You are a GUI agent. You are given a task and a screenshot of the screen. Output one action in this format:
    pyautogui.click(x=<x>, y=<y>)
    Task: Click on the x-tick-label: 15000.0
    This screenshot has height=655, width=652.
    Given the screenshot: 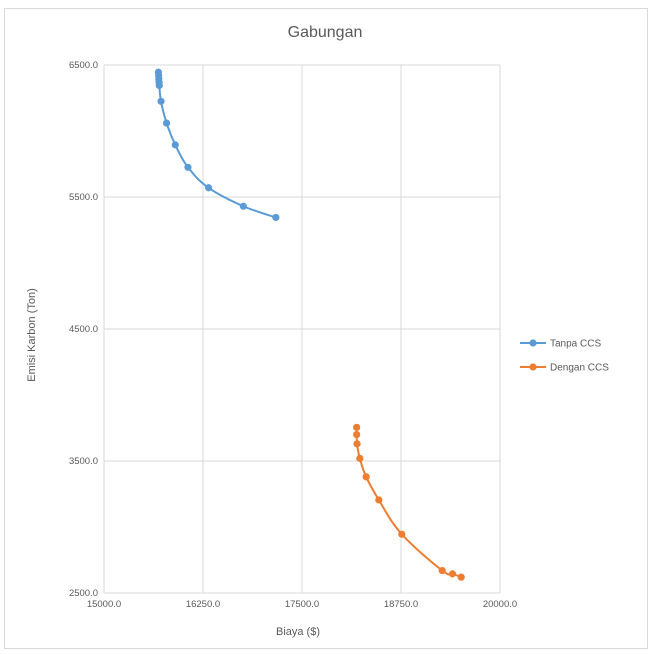 What is the action you would take?
    pyautogui.click(x=104, y=604)
    